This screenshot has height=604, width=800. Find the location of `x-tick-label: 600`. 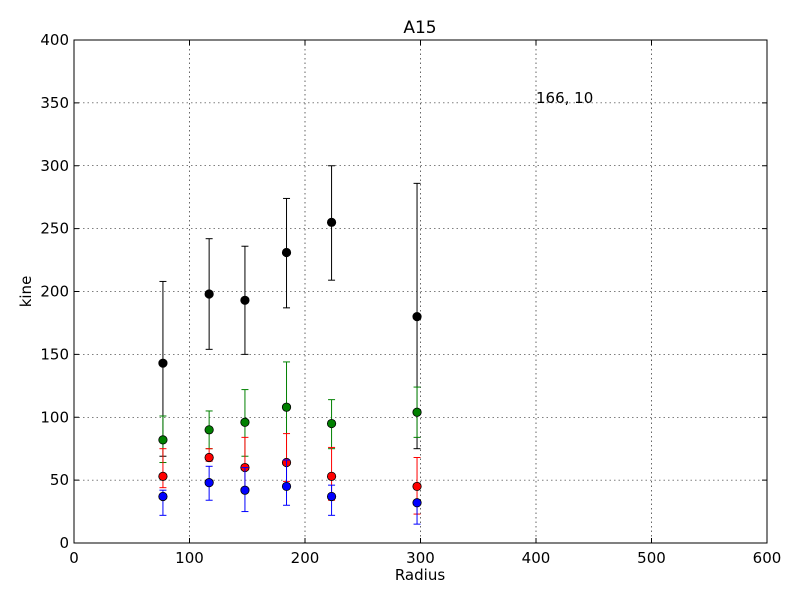

x-tick-label: 600 is located at coordinates (767, 558).